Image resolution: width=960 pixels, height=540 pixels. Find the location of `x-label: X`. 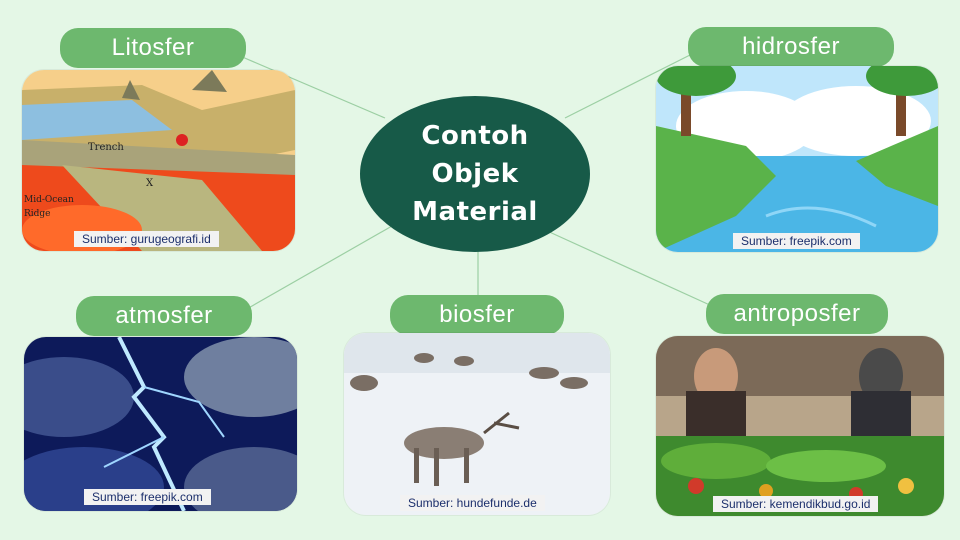

x-label: X is located at coordinates (150, 183).